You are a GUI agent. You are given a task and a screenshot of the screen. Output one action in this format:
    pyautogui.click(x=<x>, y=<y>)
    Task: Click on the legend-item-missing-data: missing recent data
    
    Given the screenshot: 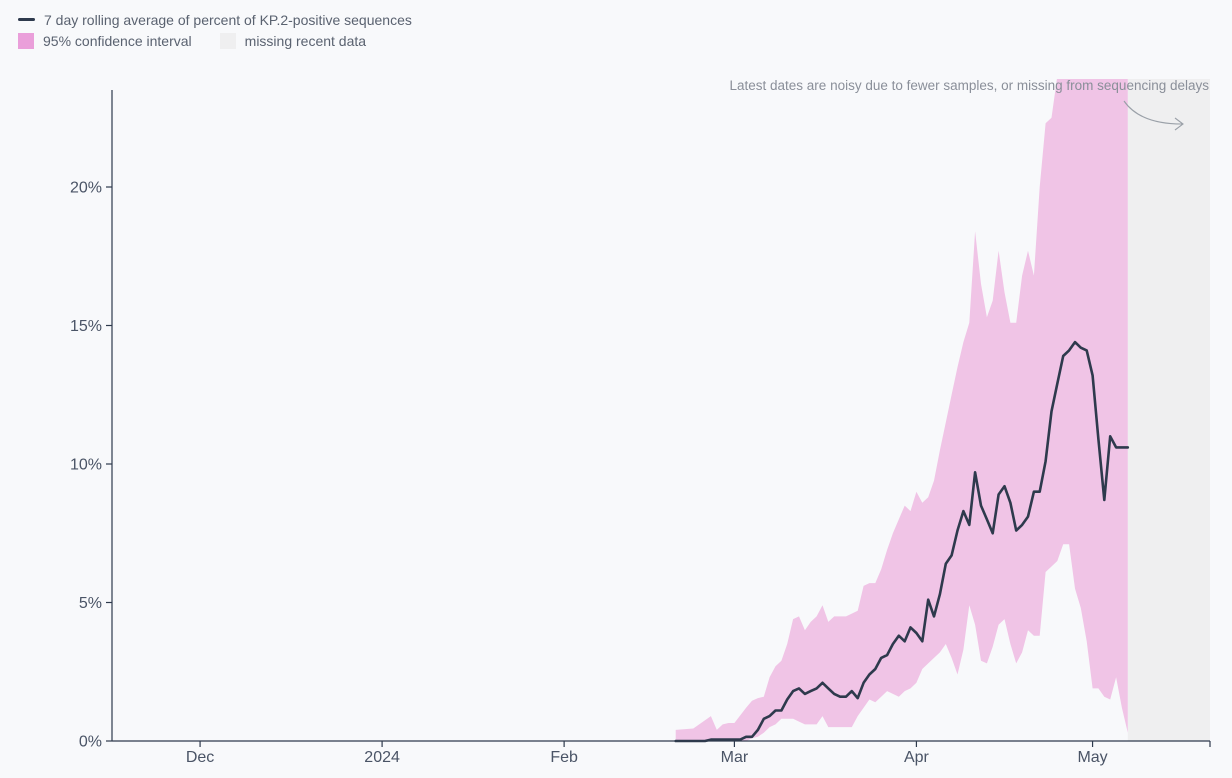 What is the action you would take?
    pyautogui.click(x=293, y=40)
    